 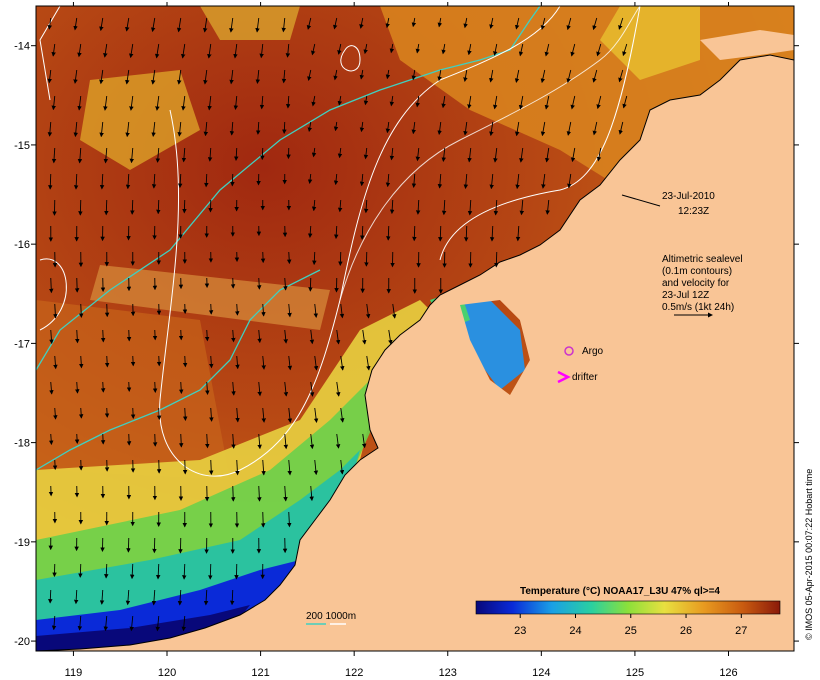 I want to click on altimetry-legend-line: 23-Jul 12Z, so click(x=685, y=295).